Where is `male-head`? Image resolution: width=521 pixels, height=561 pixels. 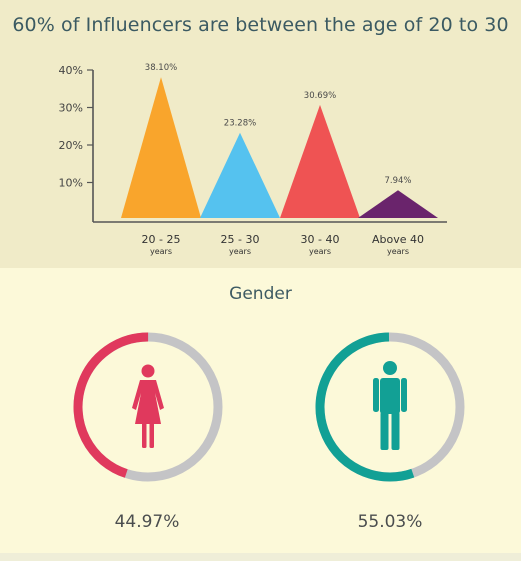 male-head is located at coordinates (390, 368).